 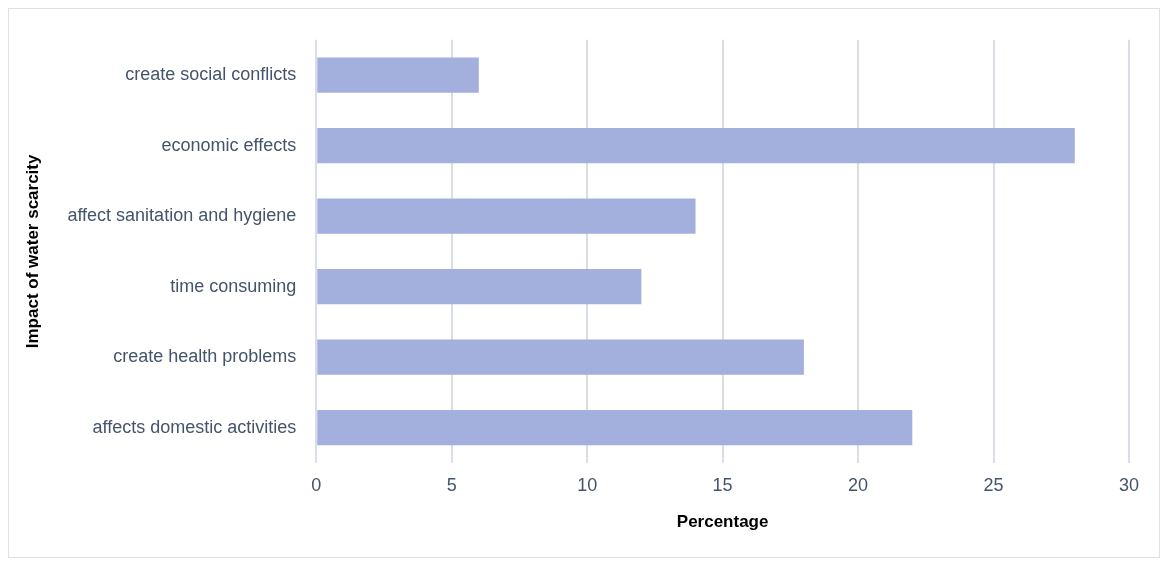 I want to click on x-tick-label: 15, so click(x=722, y=484).